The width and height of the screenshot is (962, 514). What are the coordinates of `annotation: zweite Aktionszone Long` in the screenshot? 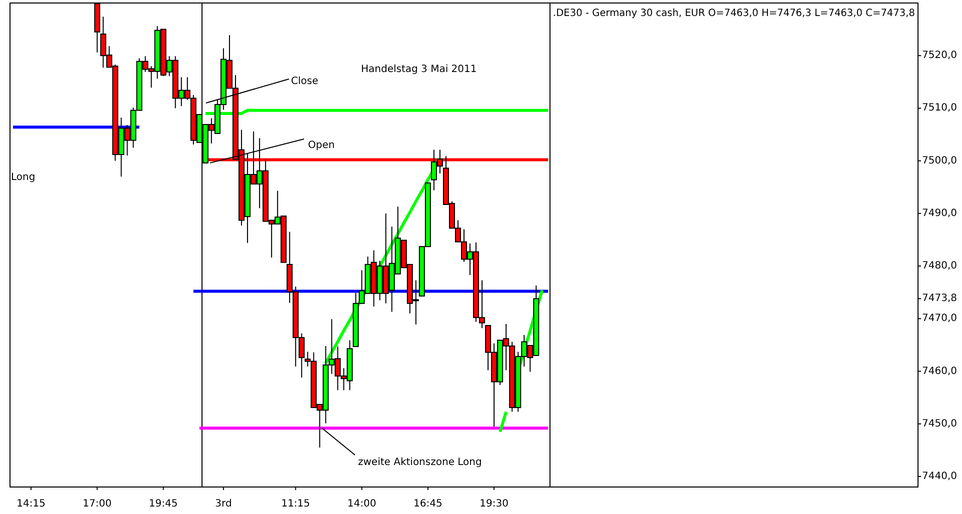 It's located at (420, 462).